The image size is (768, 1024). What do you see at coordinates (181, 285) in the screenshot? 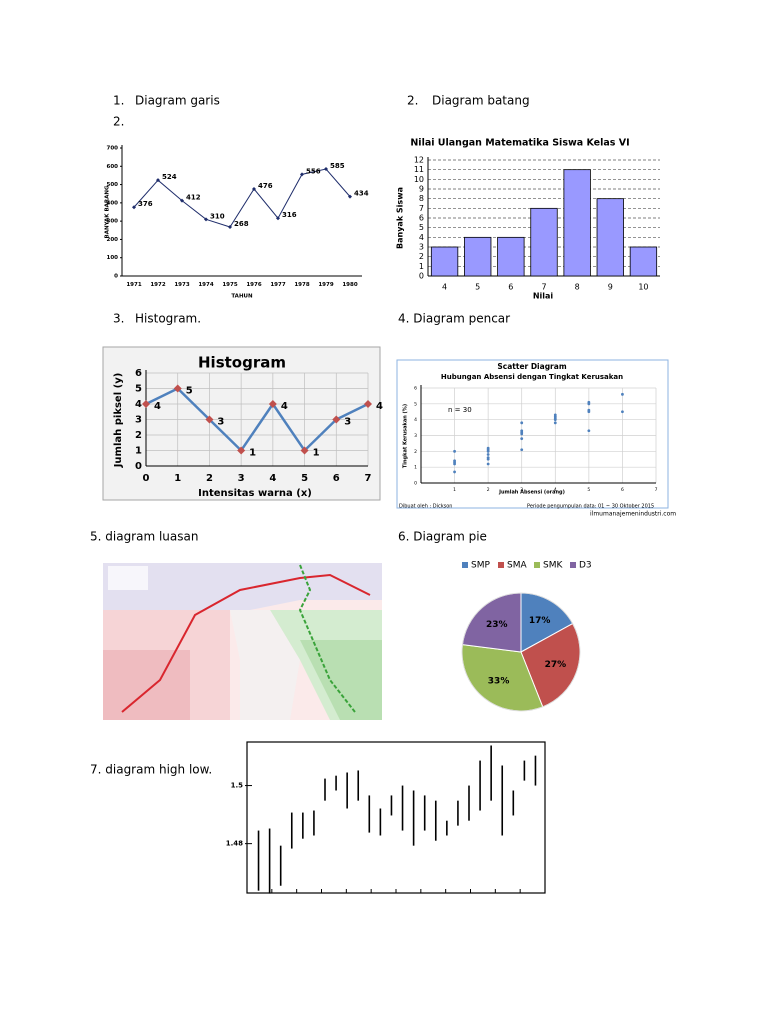
I see `x-tick-label: 1973` at bounding box center [181, 285].